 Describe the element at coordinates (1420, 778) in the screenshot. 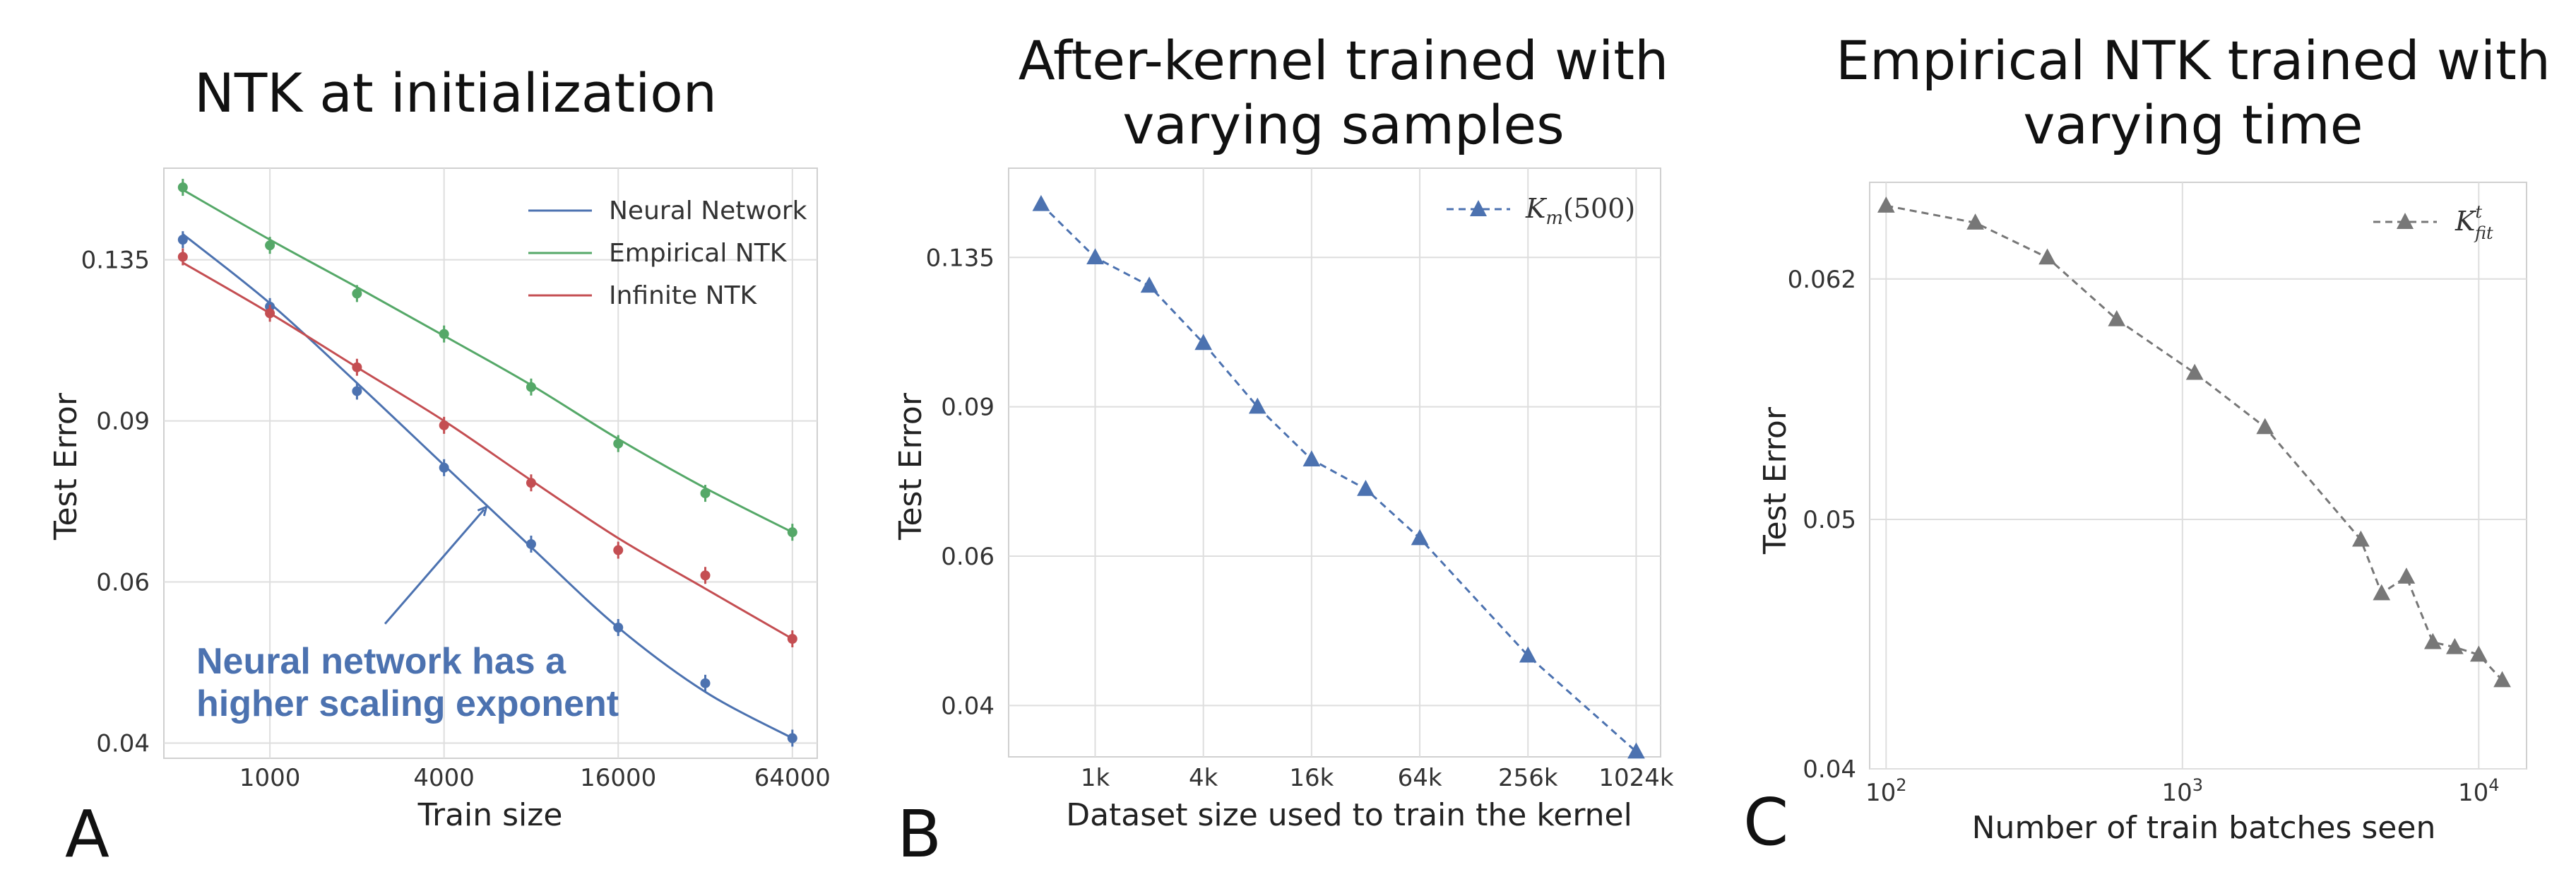

I see `chart-b-x-tick: 64k` at that location.